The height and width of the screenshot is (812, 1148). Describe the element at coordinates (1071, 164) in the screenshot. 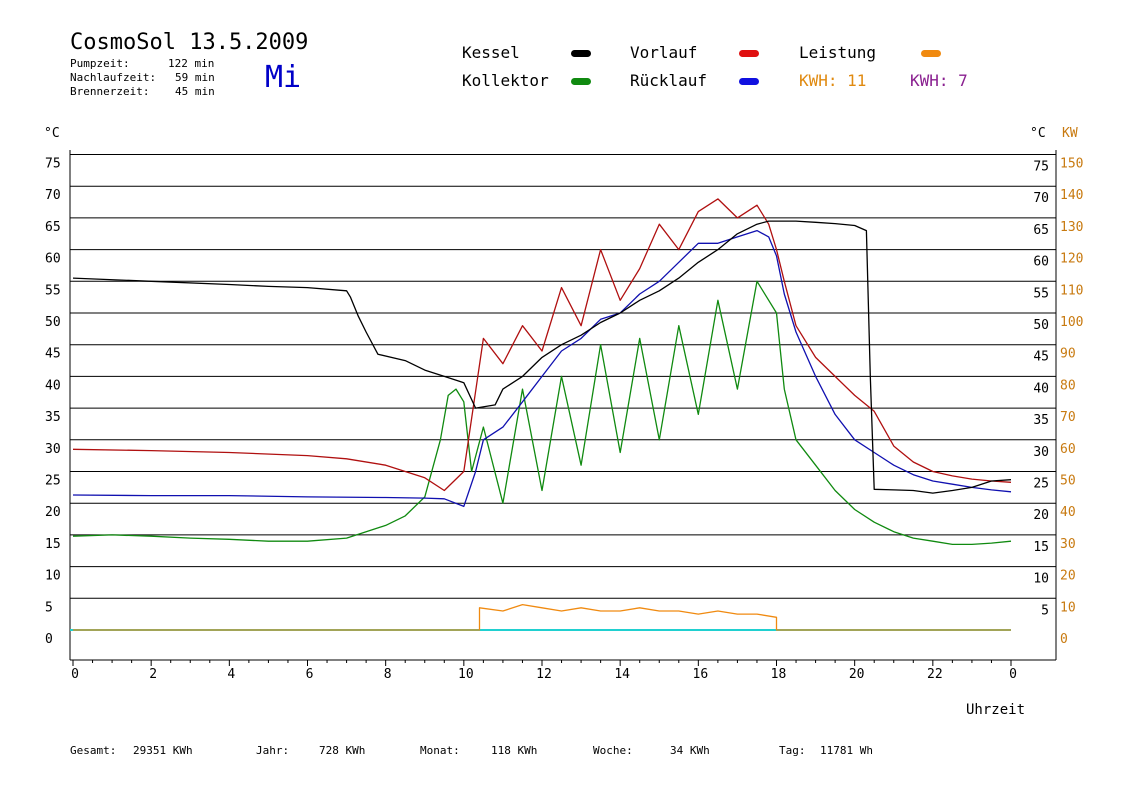

I see `y-tick-kw: 150` at that location.